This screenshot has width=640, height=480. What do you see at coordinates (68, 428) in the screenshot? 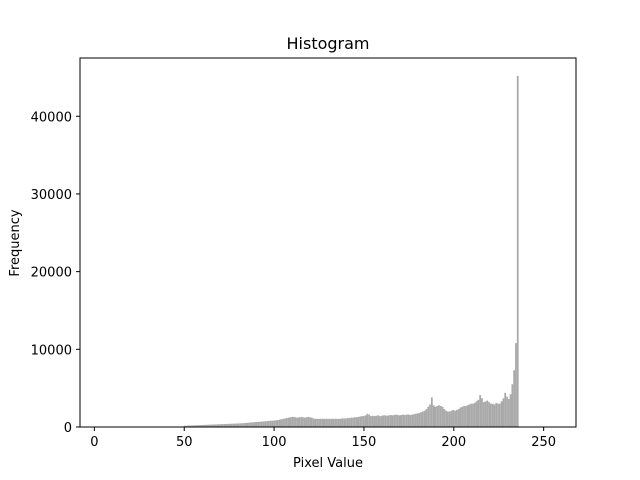
I see `y-tick-label: 0` at bounding box center [68, 428].